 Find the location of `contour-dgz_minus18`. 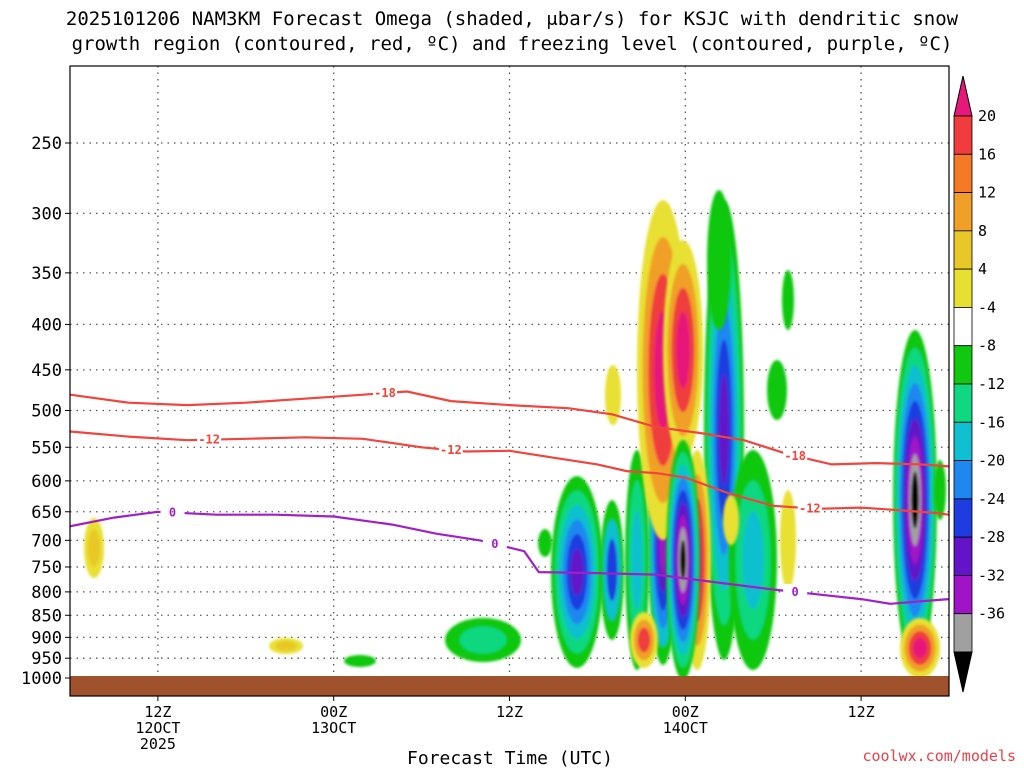

contour-dgz_minus18 is located at coordinates (509, 429).